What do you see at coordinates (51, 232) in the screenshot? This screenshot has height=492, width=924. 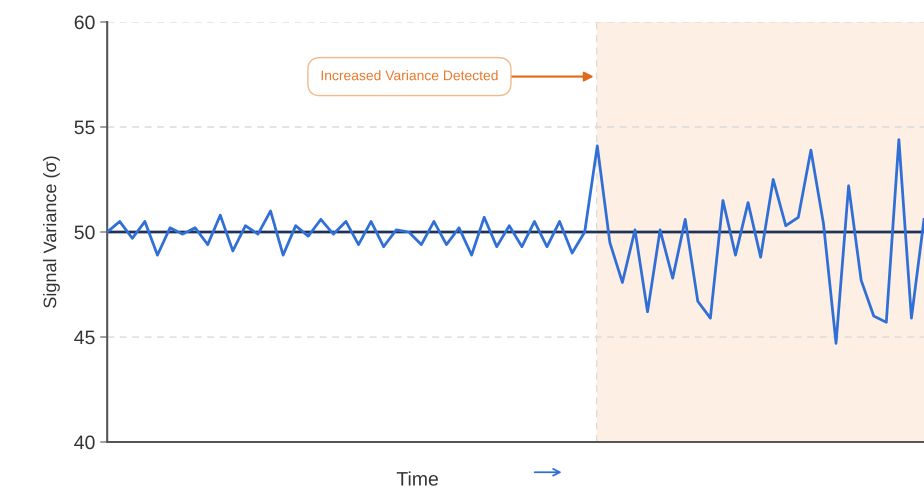 I see `y-axis-title: Signal Variance (σ)` at bounding box center [51, 232].